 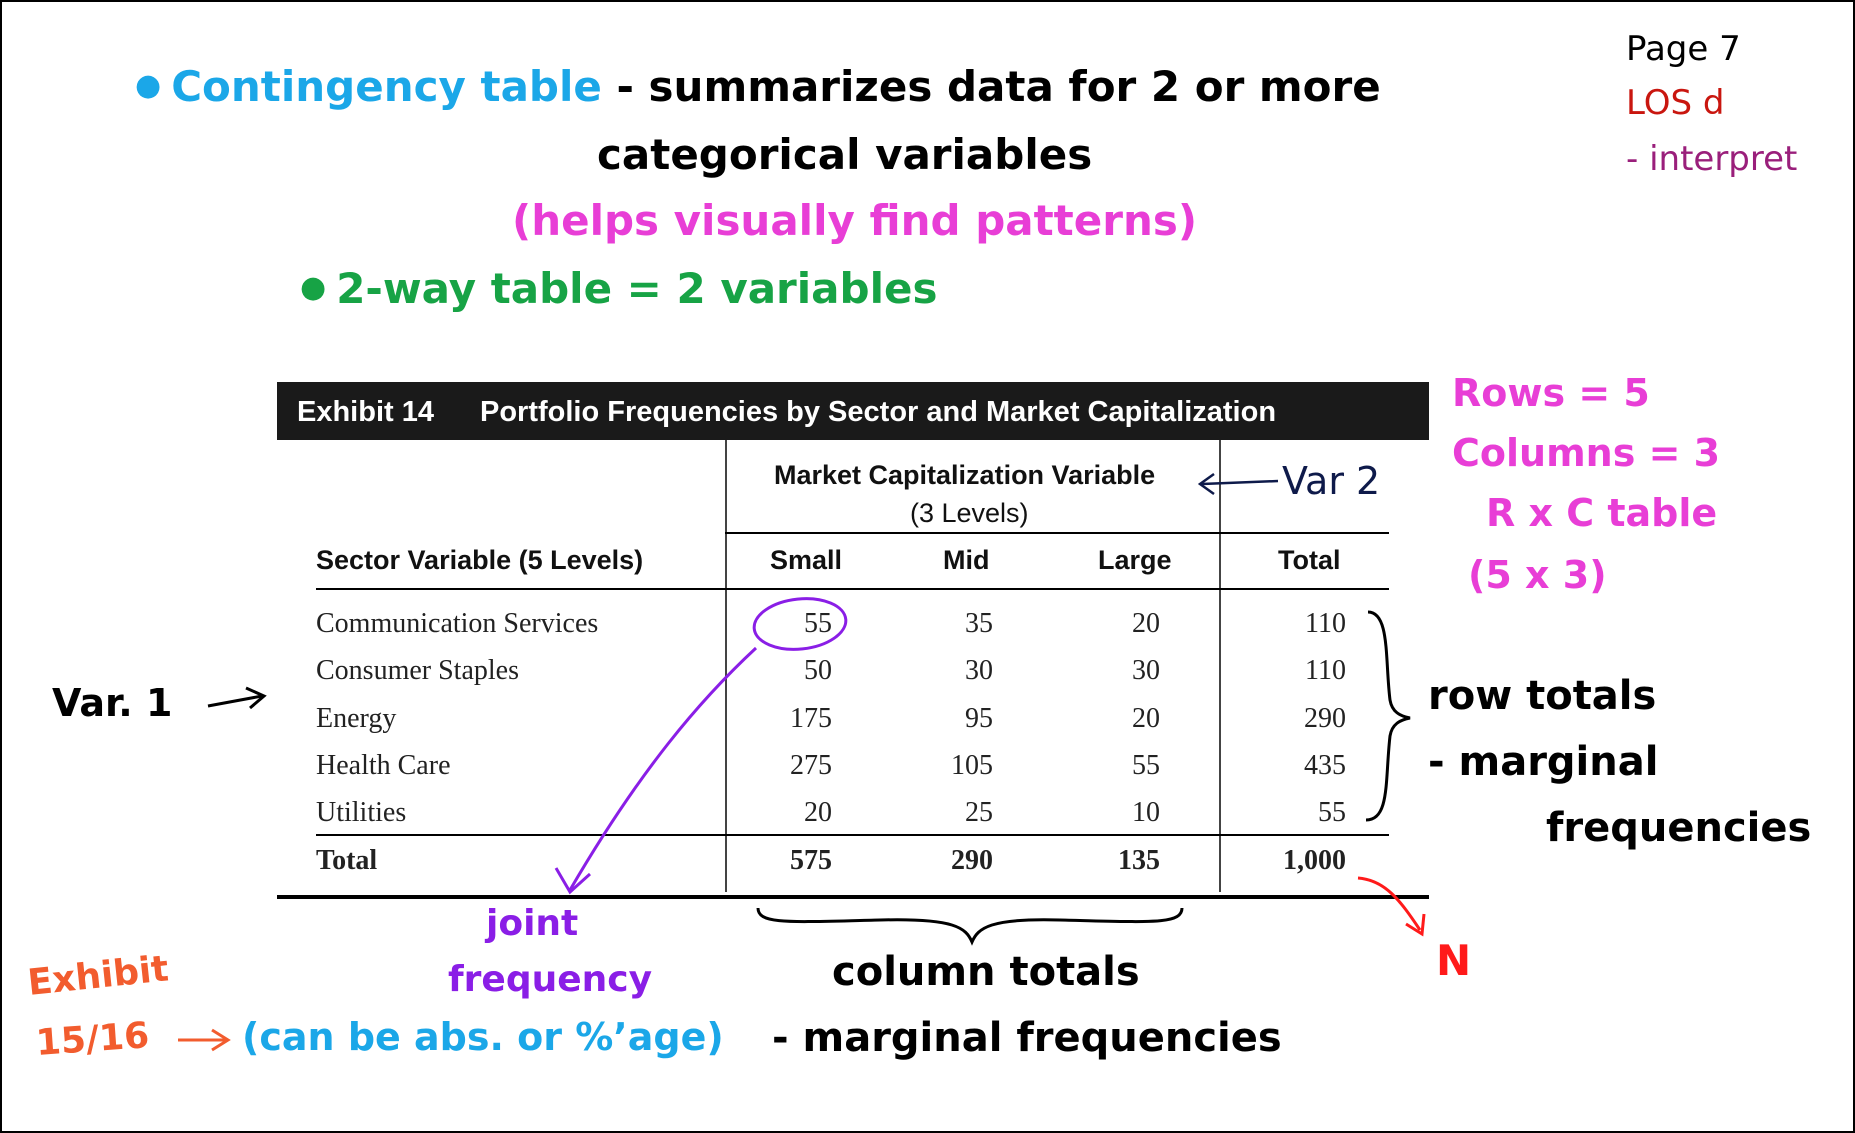 What do you see at coordinates (235, 701) in the screenshot?
I see `var1-arrow` at bounding box center [235, 701].